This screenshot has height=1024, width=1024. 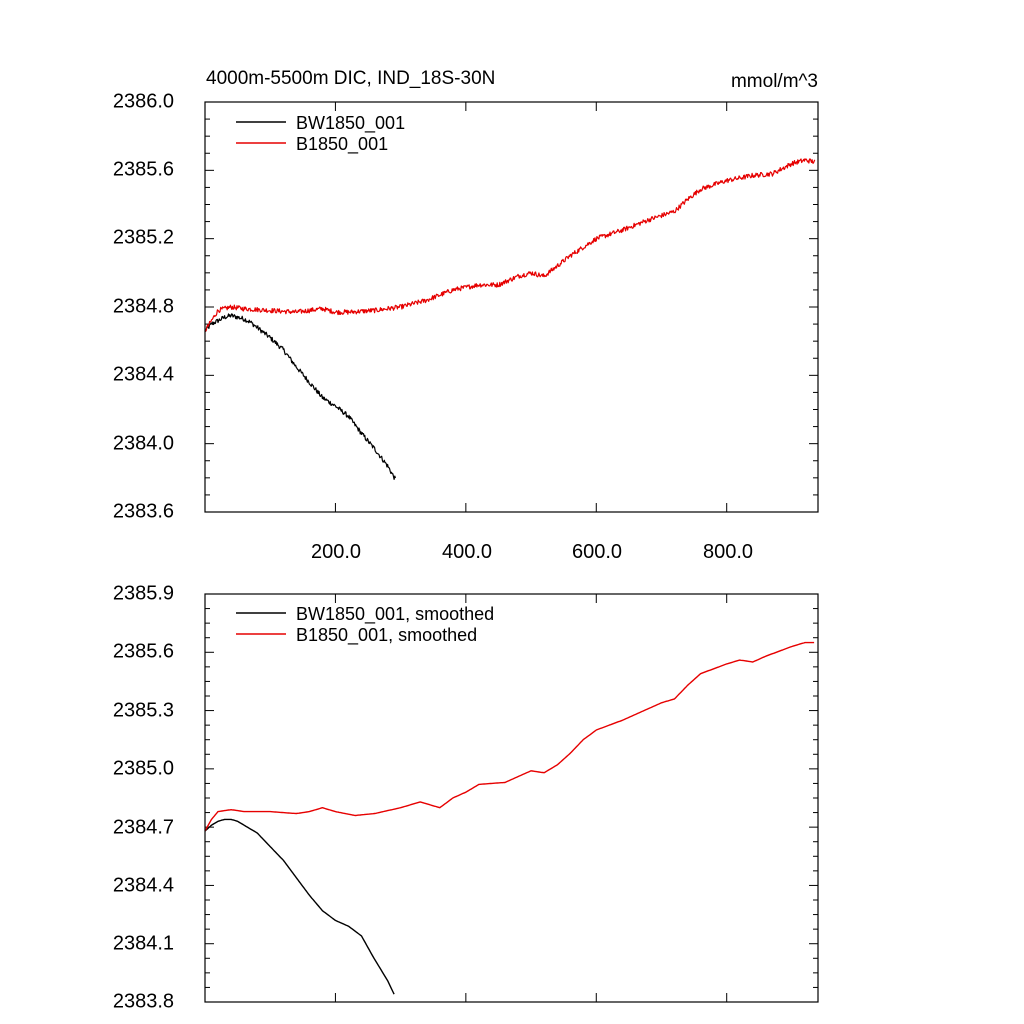 I want to click on units-label: mmol/m^3, so click(x=774, y=81).